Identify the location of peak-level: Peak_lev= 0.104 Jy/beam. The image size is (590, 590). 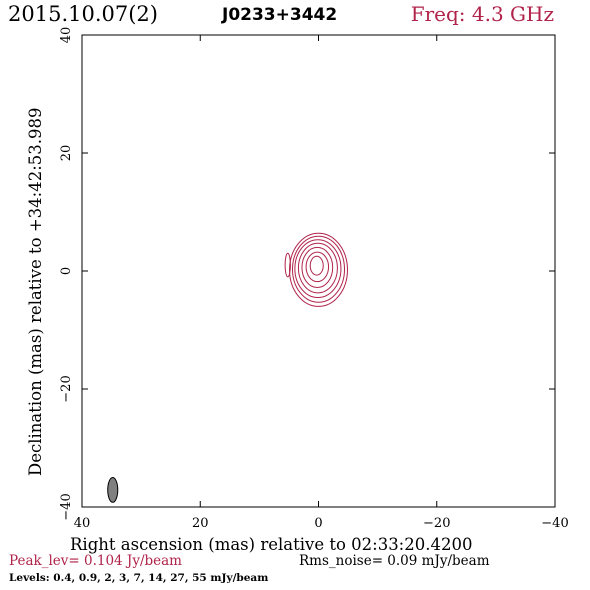
(95, 561).